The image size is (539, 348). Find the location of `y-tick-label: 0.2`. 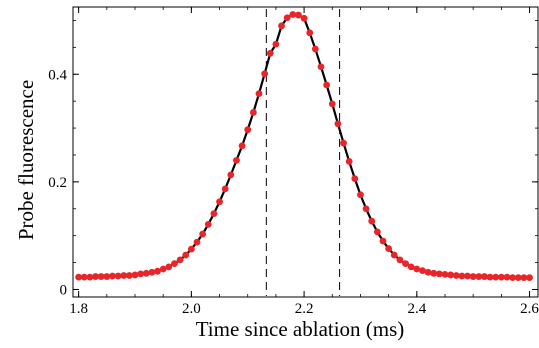

y-tick-label: 0.2 is located at coordinates (57, 183).